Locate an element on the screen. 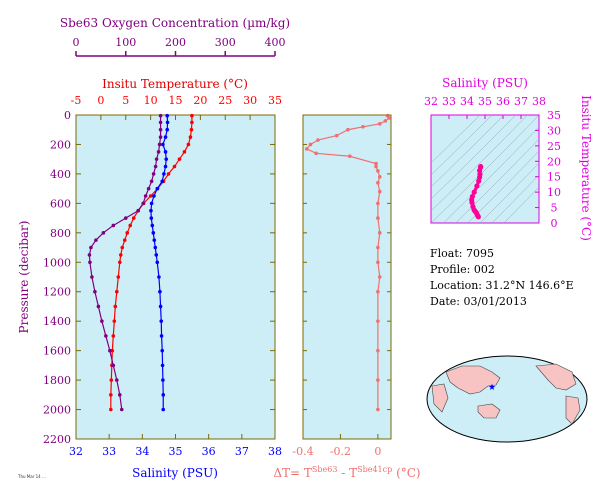 This screenshot has width=608, height=500. ts-salinity-tick-label: 32 is located at coordinates (431, 101).